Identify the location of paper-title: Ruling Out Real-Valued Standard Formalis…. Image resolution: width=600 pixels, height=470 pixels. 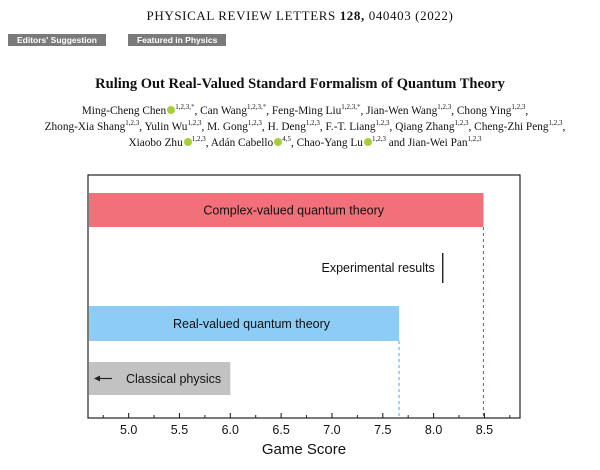
(300, 84).